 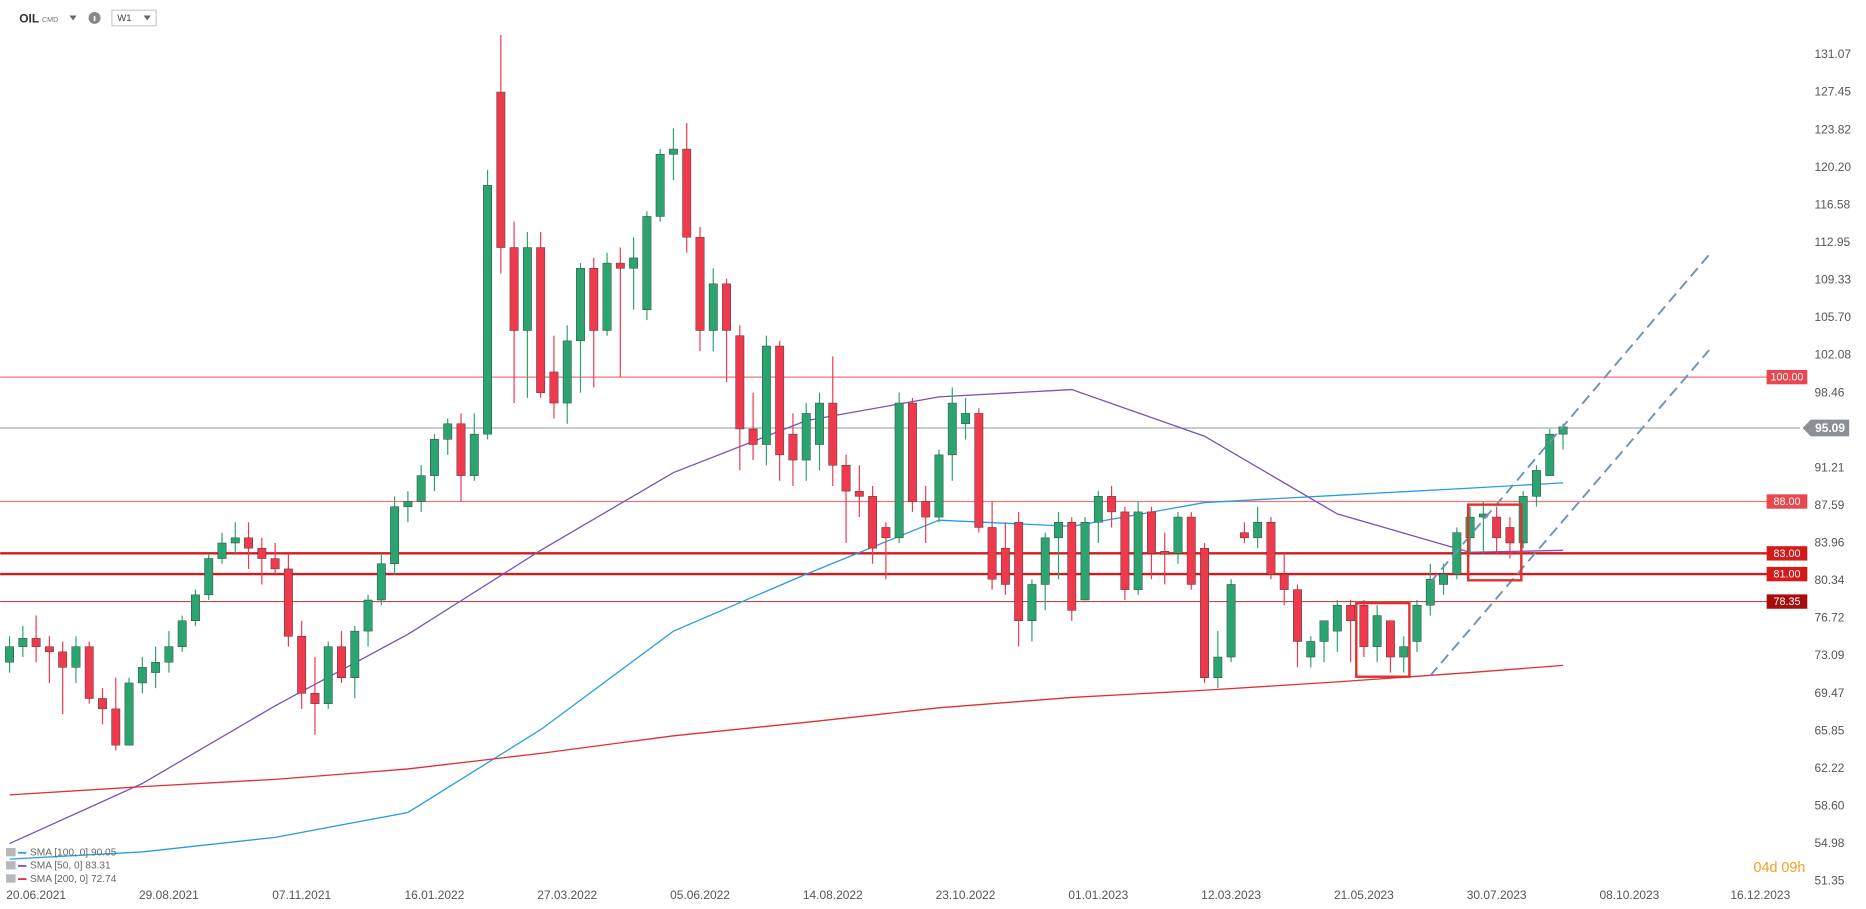 I want to click on legend-label: SMA [200, 0] 72.74, so click(x=73, y=879).